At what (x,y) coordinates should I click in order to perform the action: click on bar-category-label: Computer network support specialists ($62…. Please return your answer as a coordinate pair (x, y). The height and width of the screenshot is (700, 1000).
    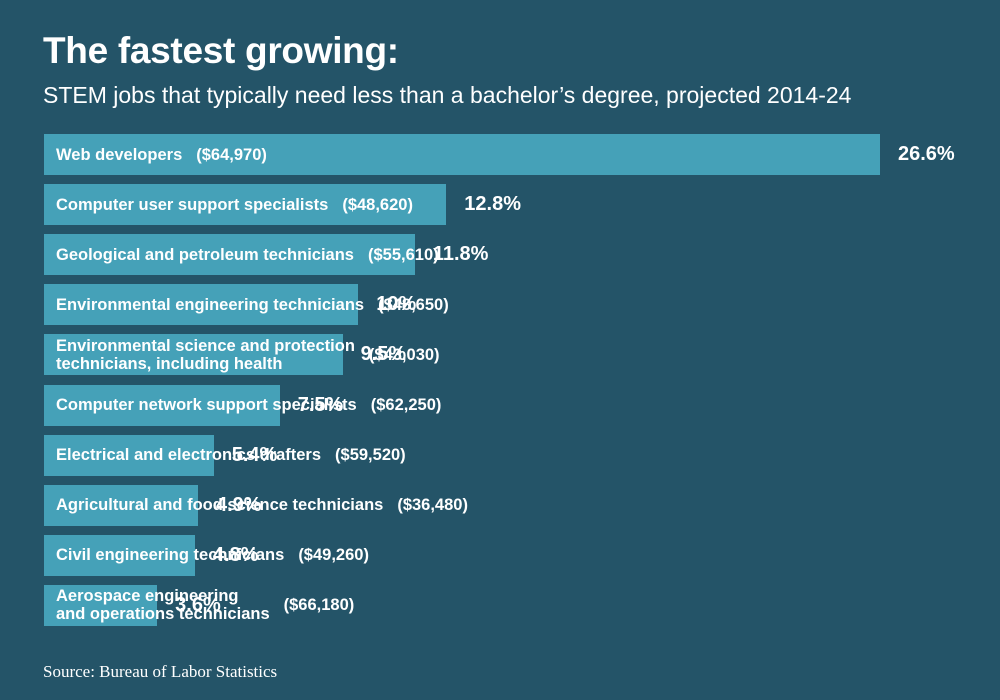
    Looking at the image, I should click on (248, 405).